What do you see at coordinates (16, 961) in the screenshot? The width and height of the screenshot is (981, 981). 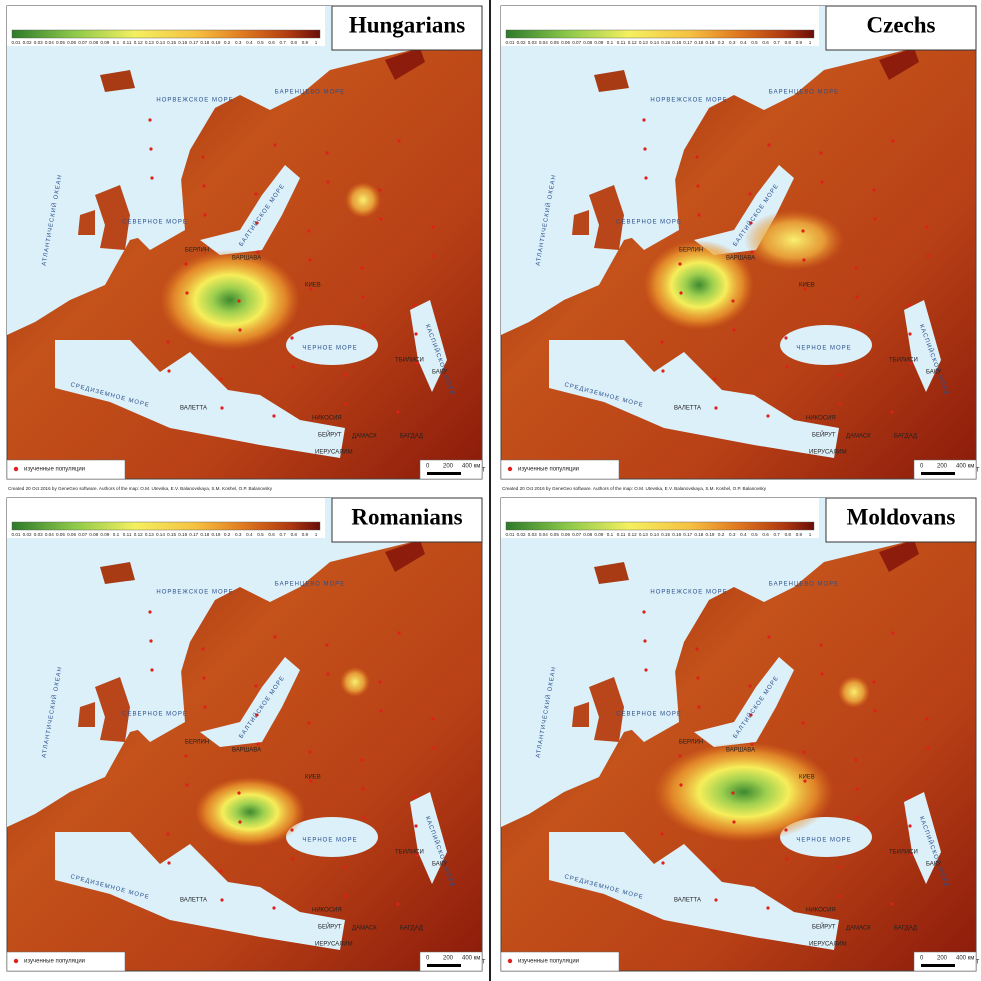 I see `legend-dot` at bounding box center [16, 961].